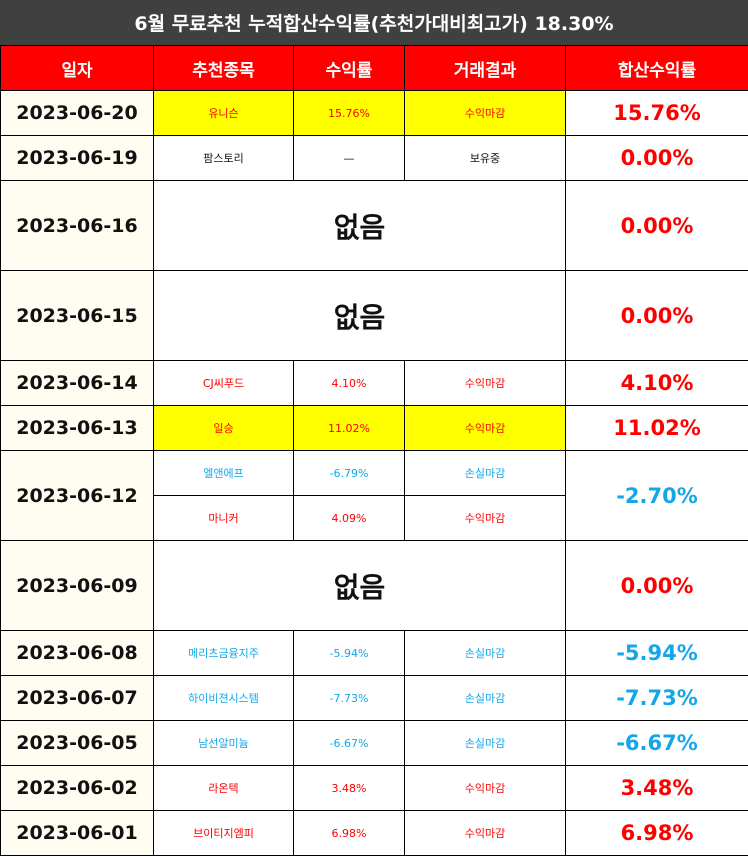 Image resolution: width=748 pixels, height=856 pixels. I want to click on row-total-return: -2.70%, so click(656, 495).